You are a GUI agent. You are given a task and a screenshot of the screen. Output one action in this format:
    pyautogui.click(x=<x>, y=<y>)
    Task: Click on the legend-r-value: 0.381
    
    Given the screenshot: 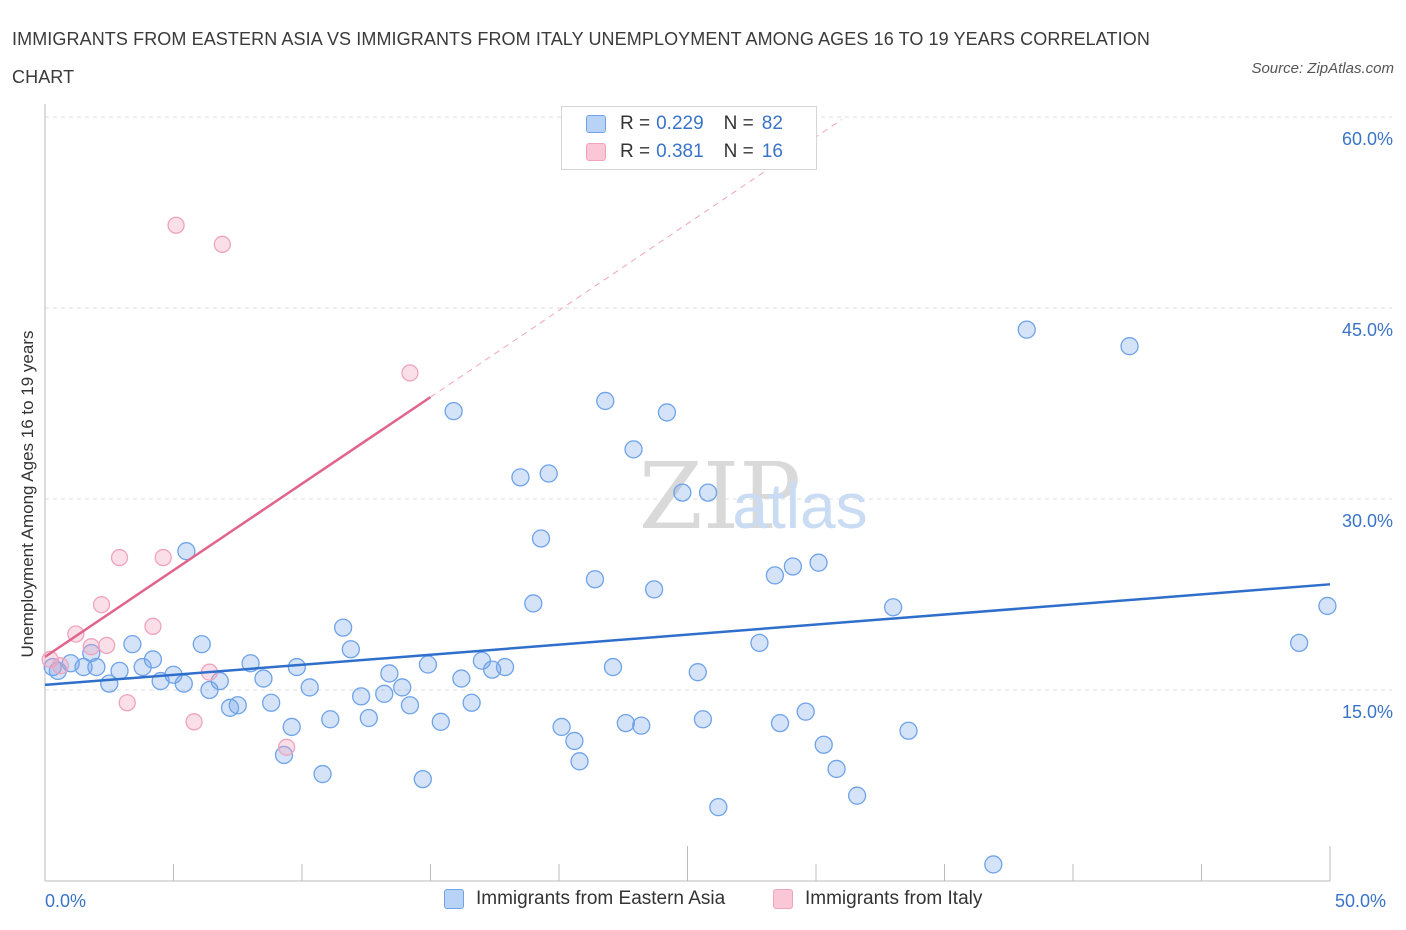 What is the action you would take?
    pyautogui.click(x=680, y=151)
    